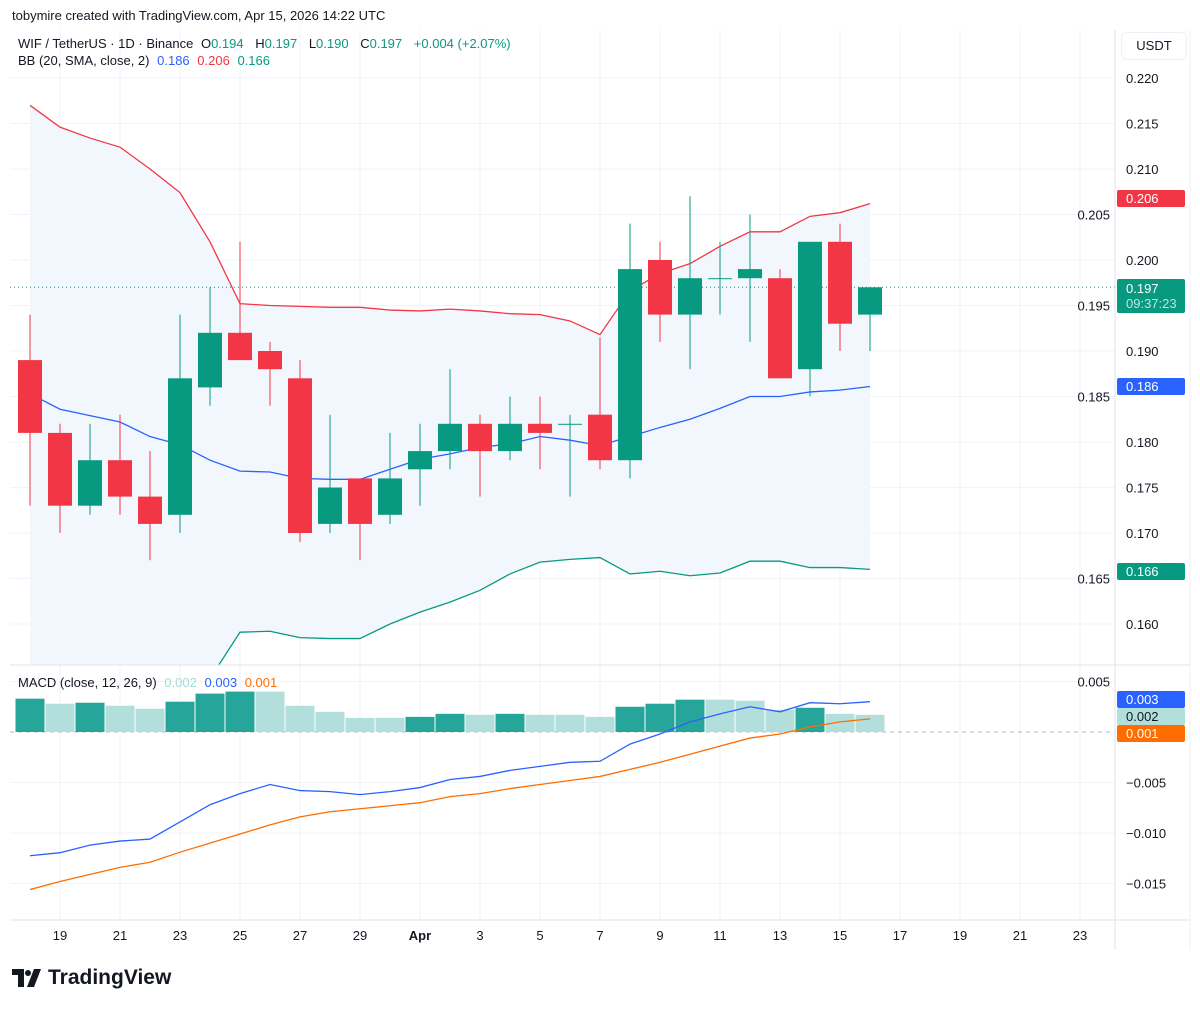 This screenshot has width=1200, height=1009. What do you see at coordinates (539, 935) in the screenshot?
I see `time-tick-label: 5` at bounding box center [539, 935].